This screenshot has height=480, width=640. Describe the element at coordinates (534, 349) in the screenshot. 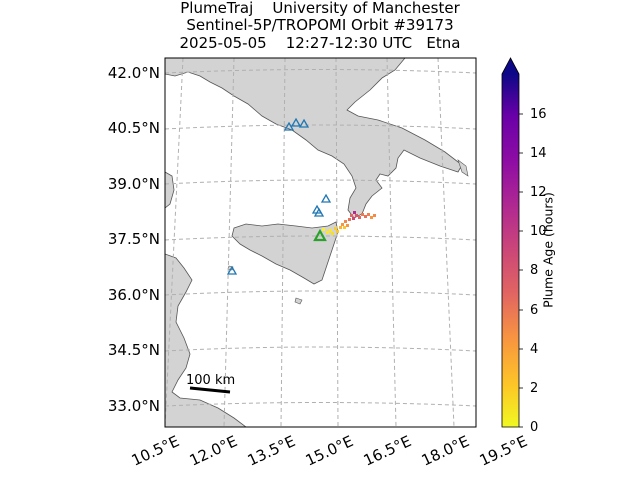

I see `colorbar-tick-label: 4` at that location.